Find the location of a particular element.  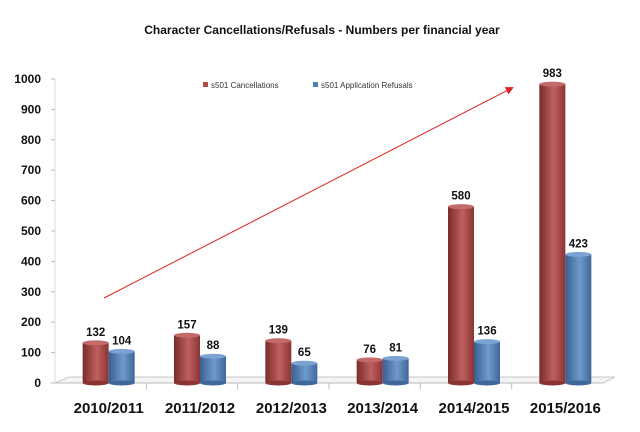

bar-refusals: 88 is located at coordinates (213, 363).